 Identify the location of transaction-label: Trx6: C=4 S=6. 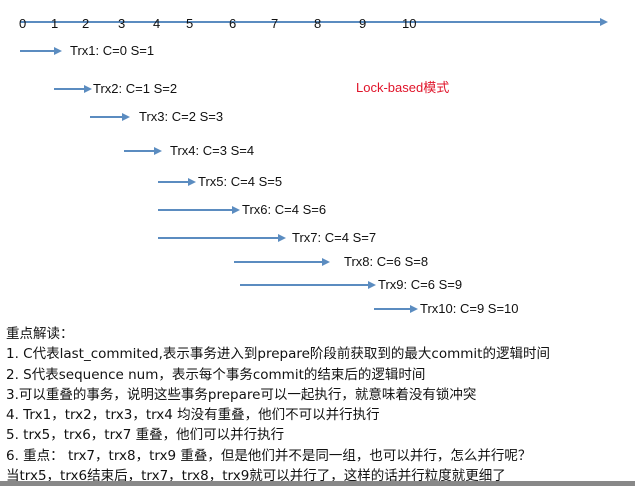
(284, 209).